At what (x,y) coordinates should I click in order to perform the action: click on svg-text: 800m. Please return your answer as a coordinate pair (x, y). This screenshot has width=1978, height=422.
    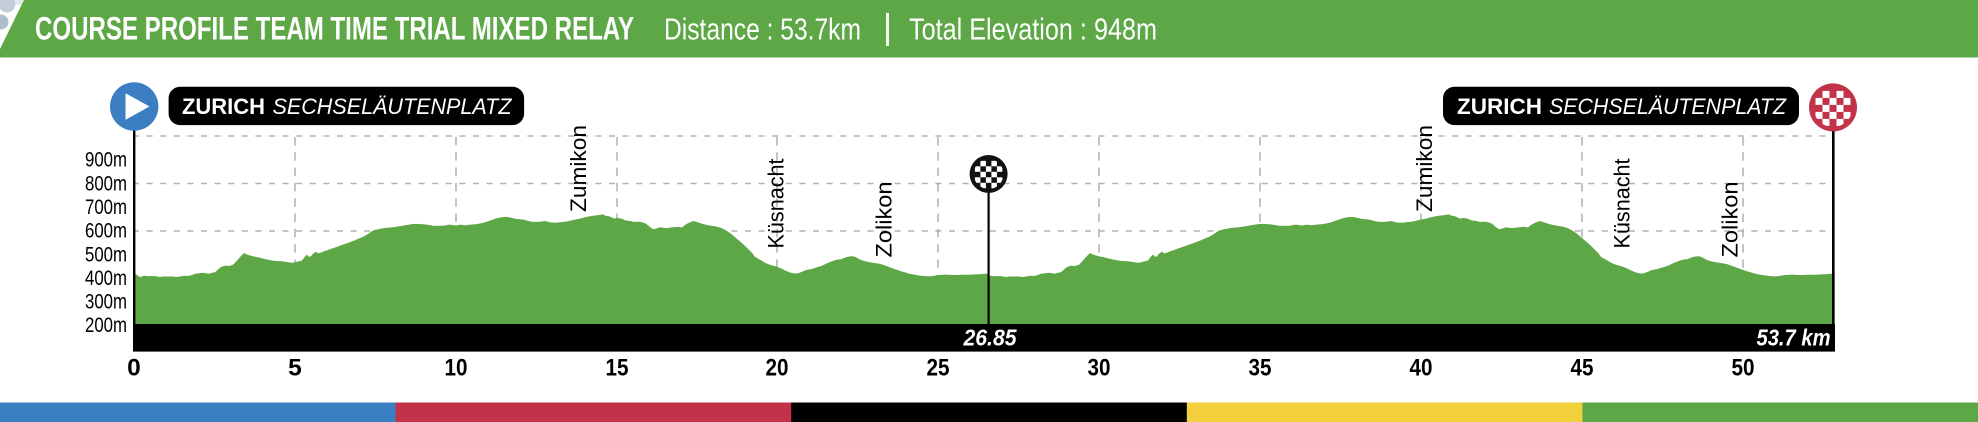
    Looking at the image, I should click on (106, 183).